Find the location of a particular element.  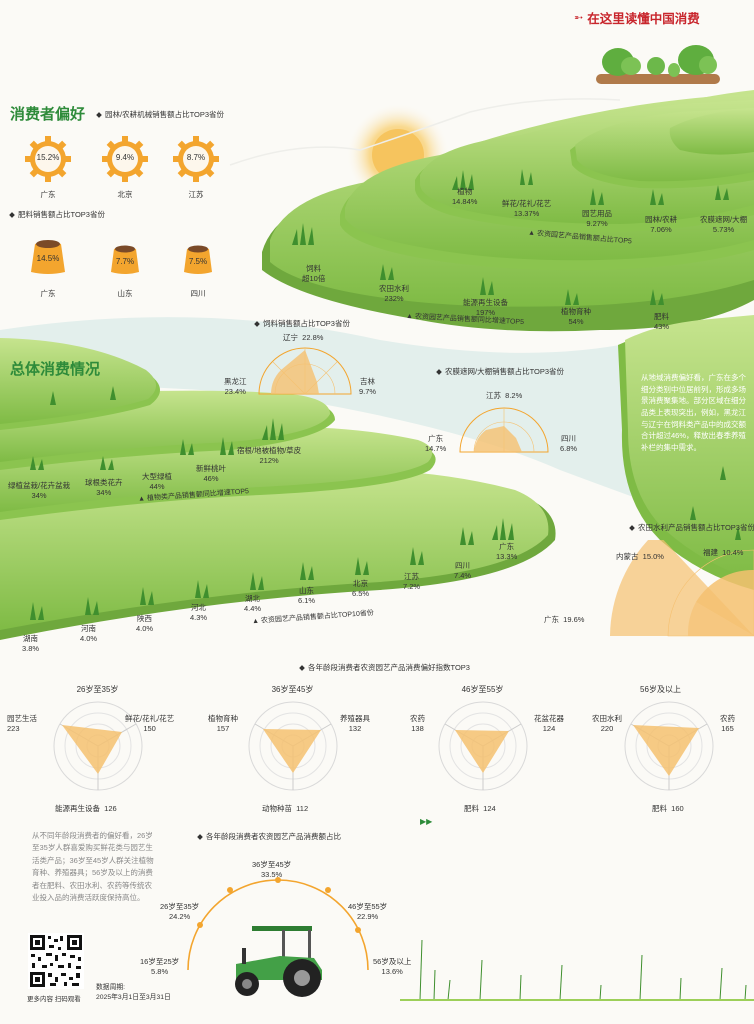

feed-area is located at coordinates (295, 372).